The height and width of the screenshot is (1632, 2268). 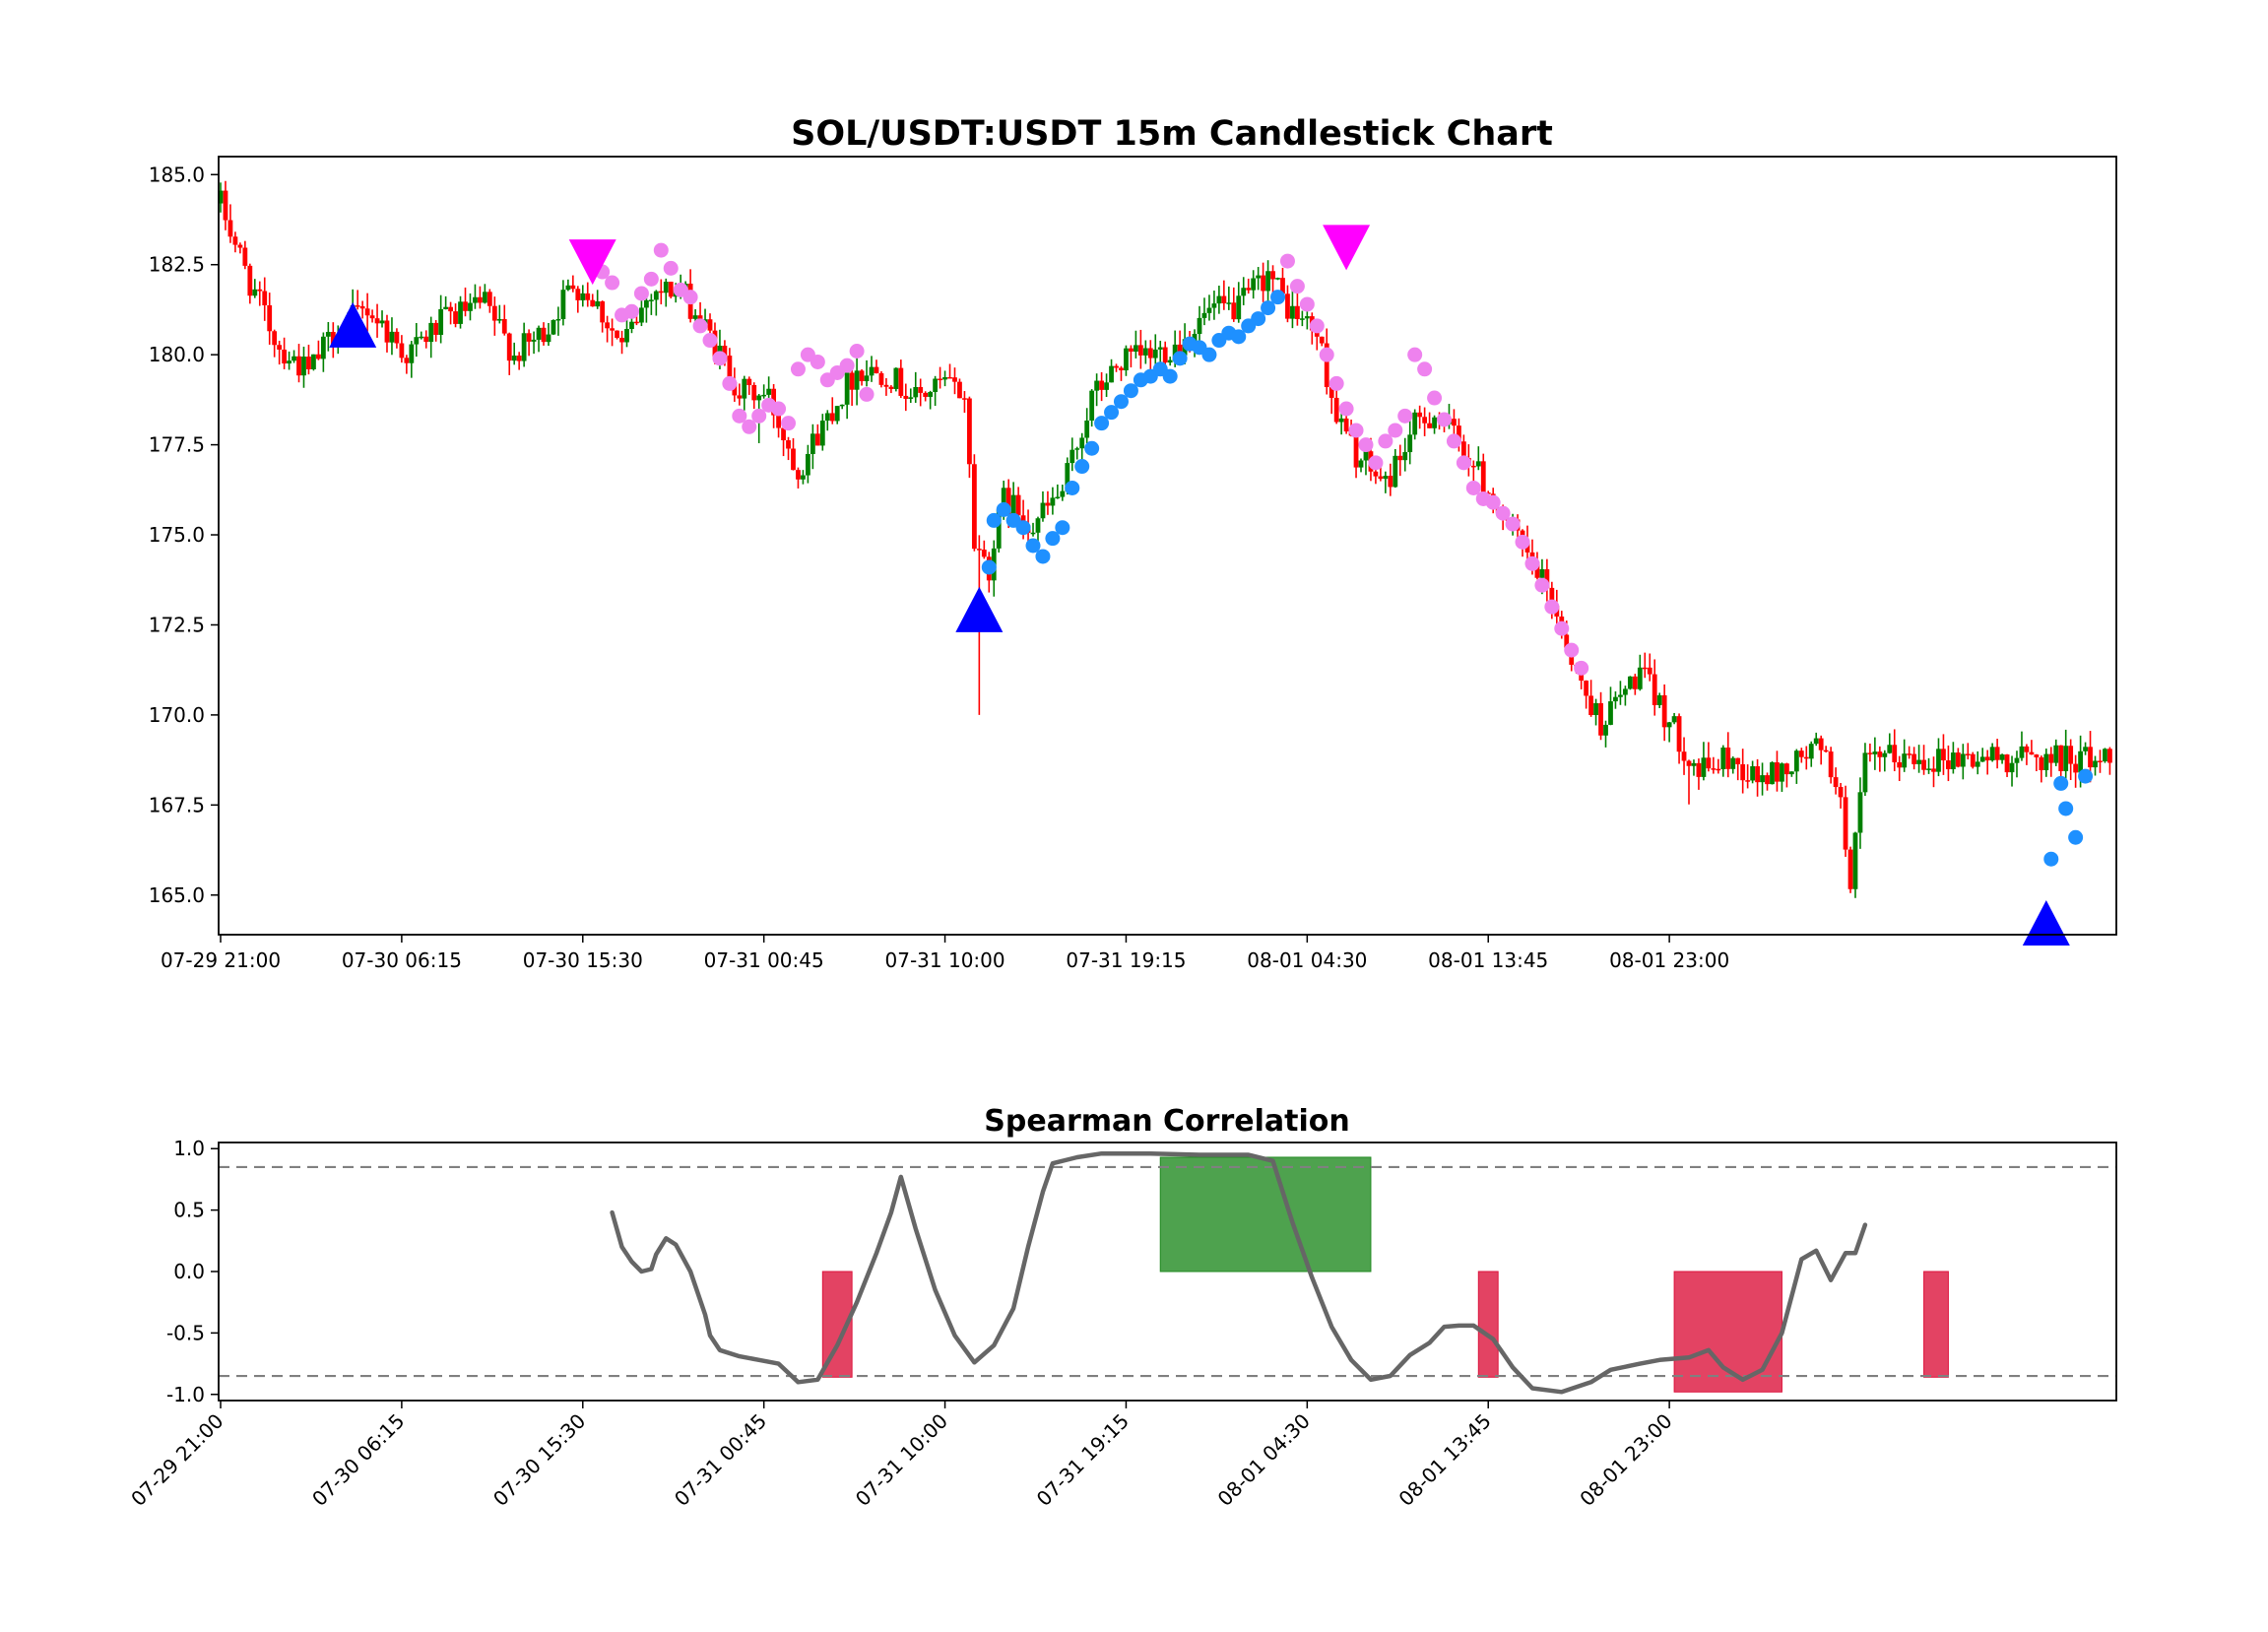 What do you see at coordinates (1172, 134) in the screenshot?
I see `candlestick-chart-title: SOL/USDT:USDT 15m Candlestick Chart` at bounding box center [1172, 134].